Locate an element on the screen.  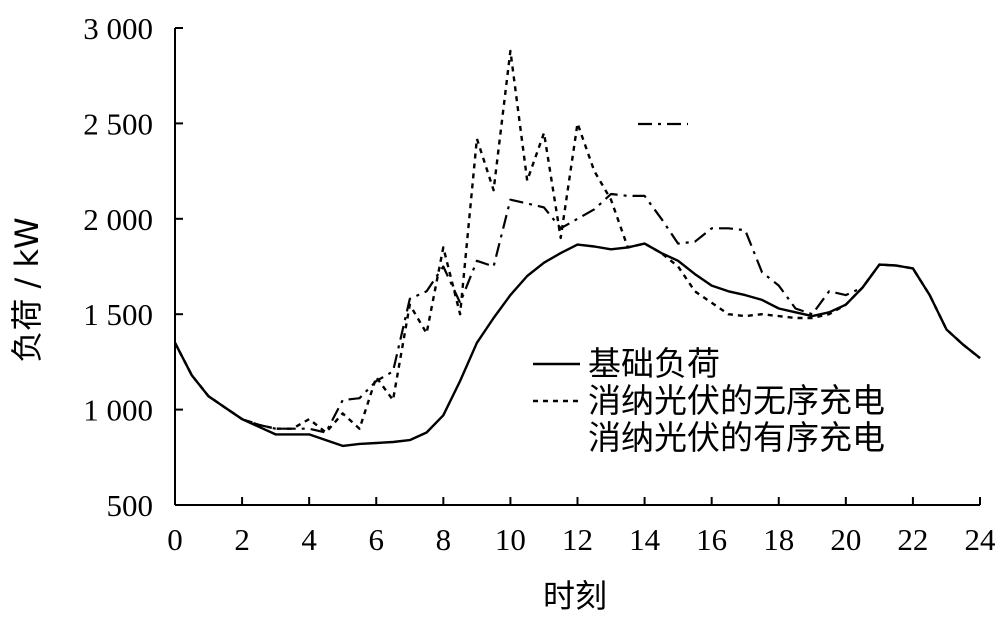
x-ticks: 0 2 4 6 8 10 12 14 16 18 20 22 24 is located at coordinates (581, 527).